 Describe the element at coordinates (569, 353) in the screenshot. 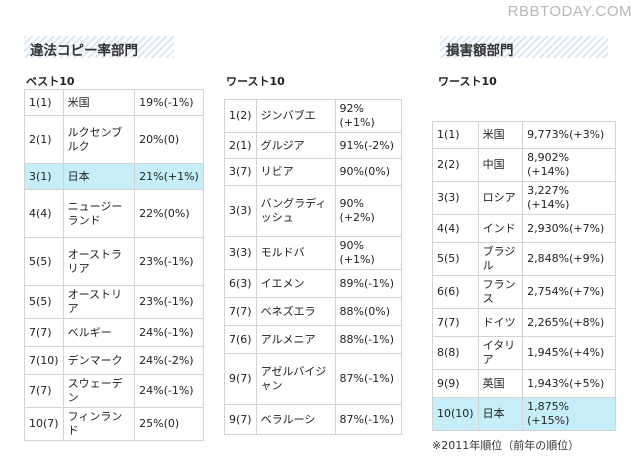

I see `value-cell: 1,945%(+4%)` at that location.